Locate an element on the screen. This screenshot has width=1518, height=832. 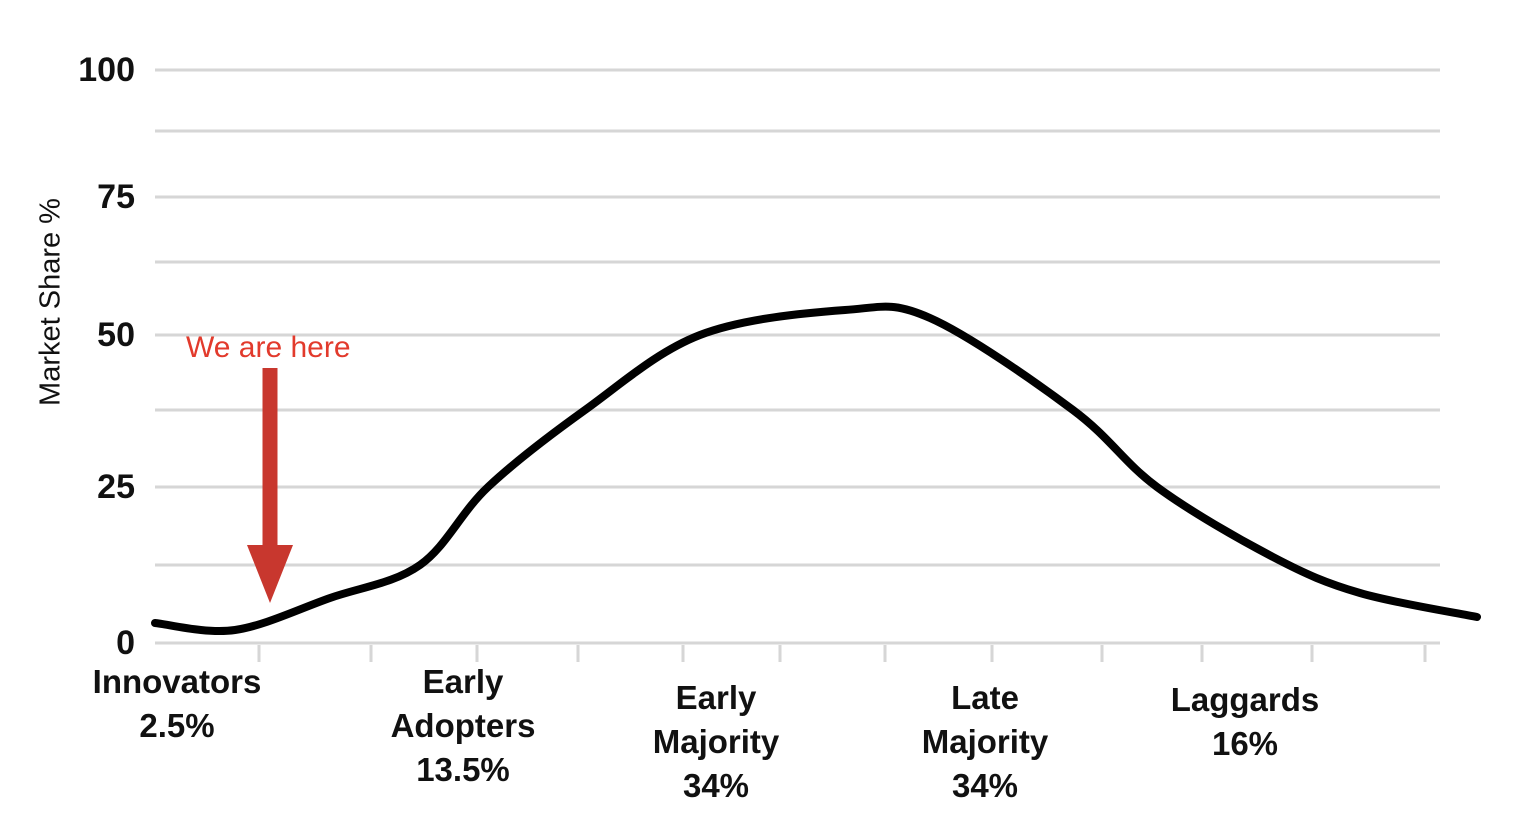
x-category-label-line: Adopters is located at coordinates (463, 725).